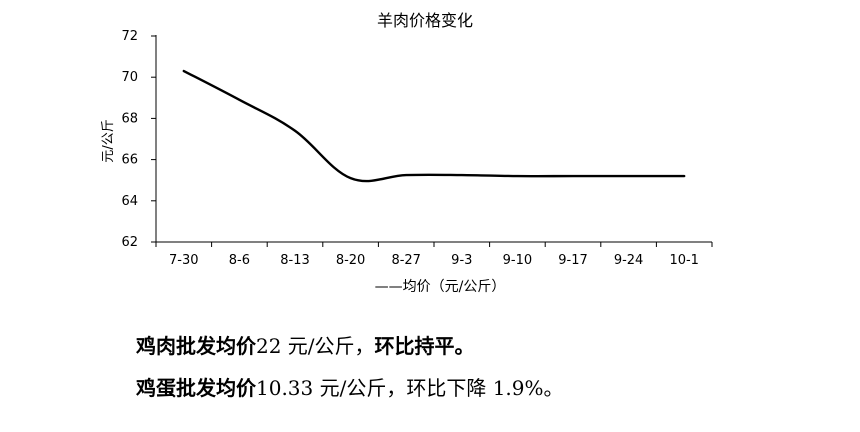 Image resolution: width=860 pixels, height=432 pixels. I want to click on x-tick-label: 9-10, so click(518, 260).